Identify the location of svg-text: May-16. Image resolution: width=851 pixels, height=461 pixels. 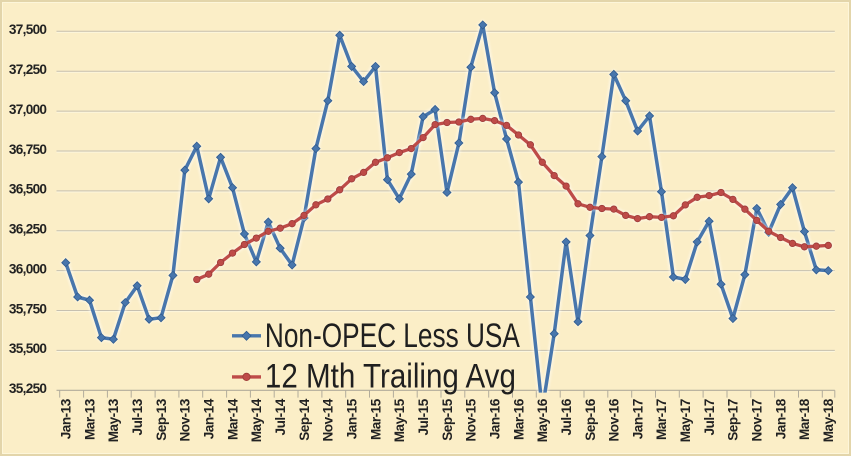
(542, 420).